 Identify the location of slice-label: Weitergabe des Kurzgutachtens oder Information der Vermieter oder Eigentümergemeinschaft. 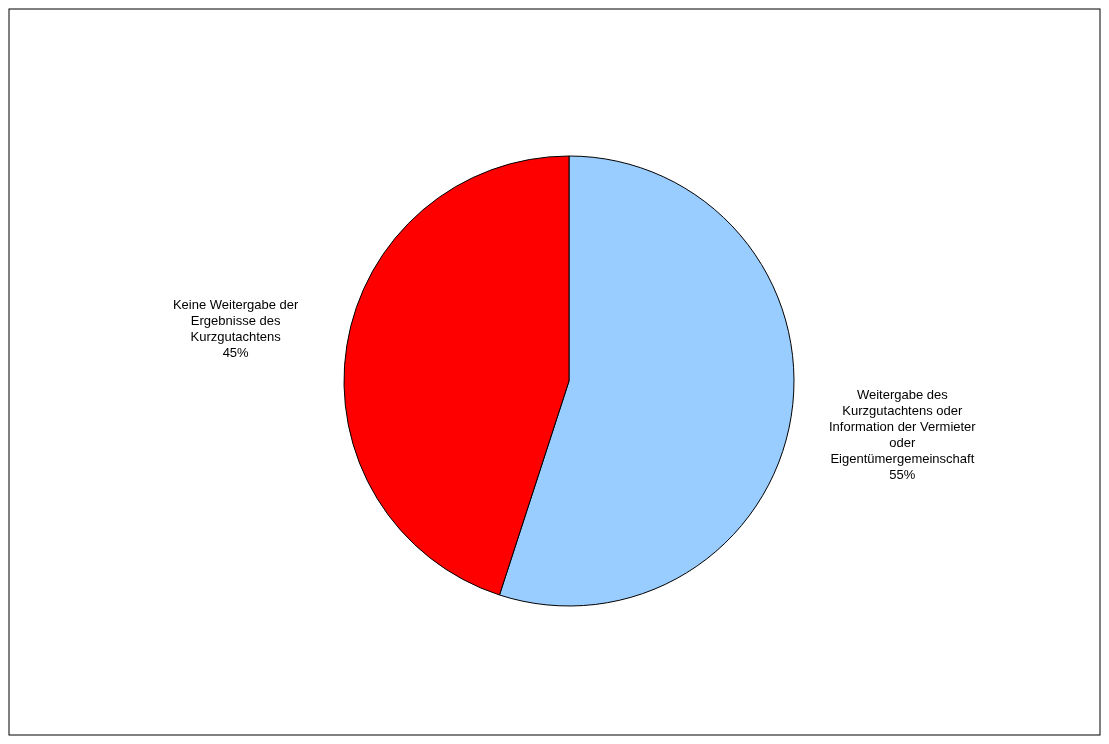
(903, 426).